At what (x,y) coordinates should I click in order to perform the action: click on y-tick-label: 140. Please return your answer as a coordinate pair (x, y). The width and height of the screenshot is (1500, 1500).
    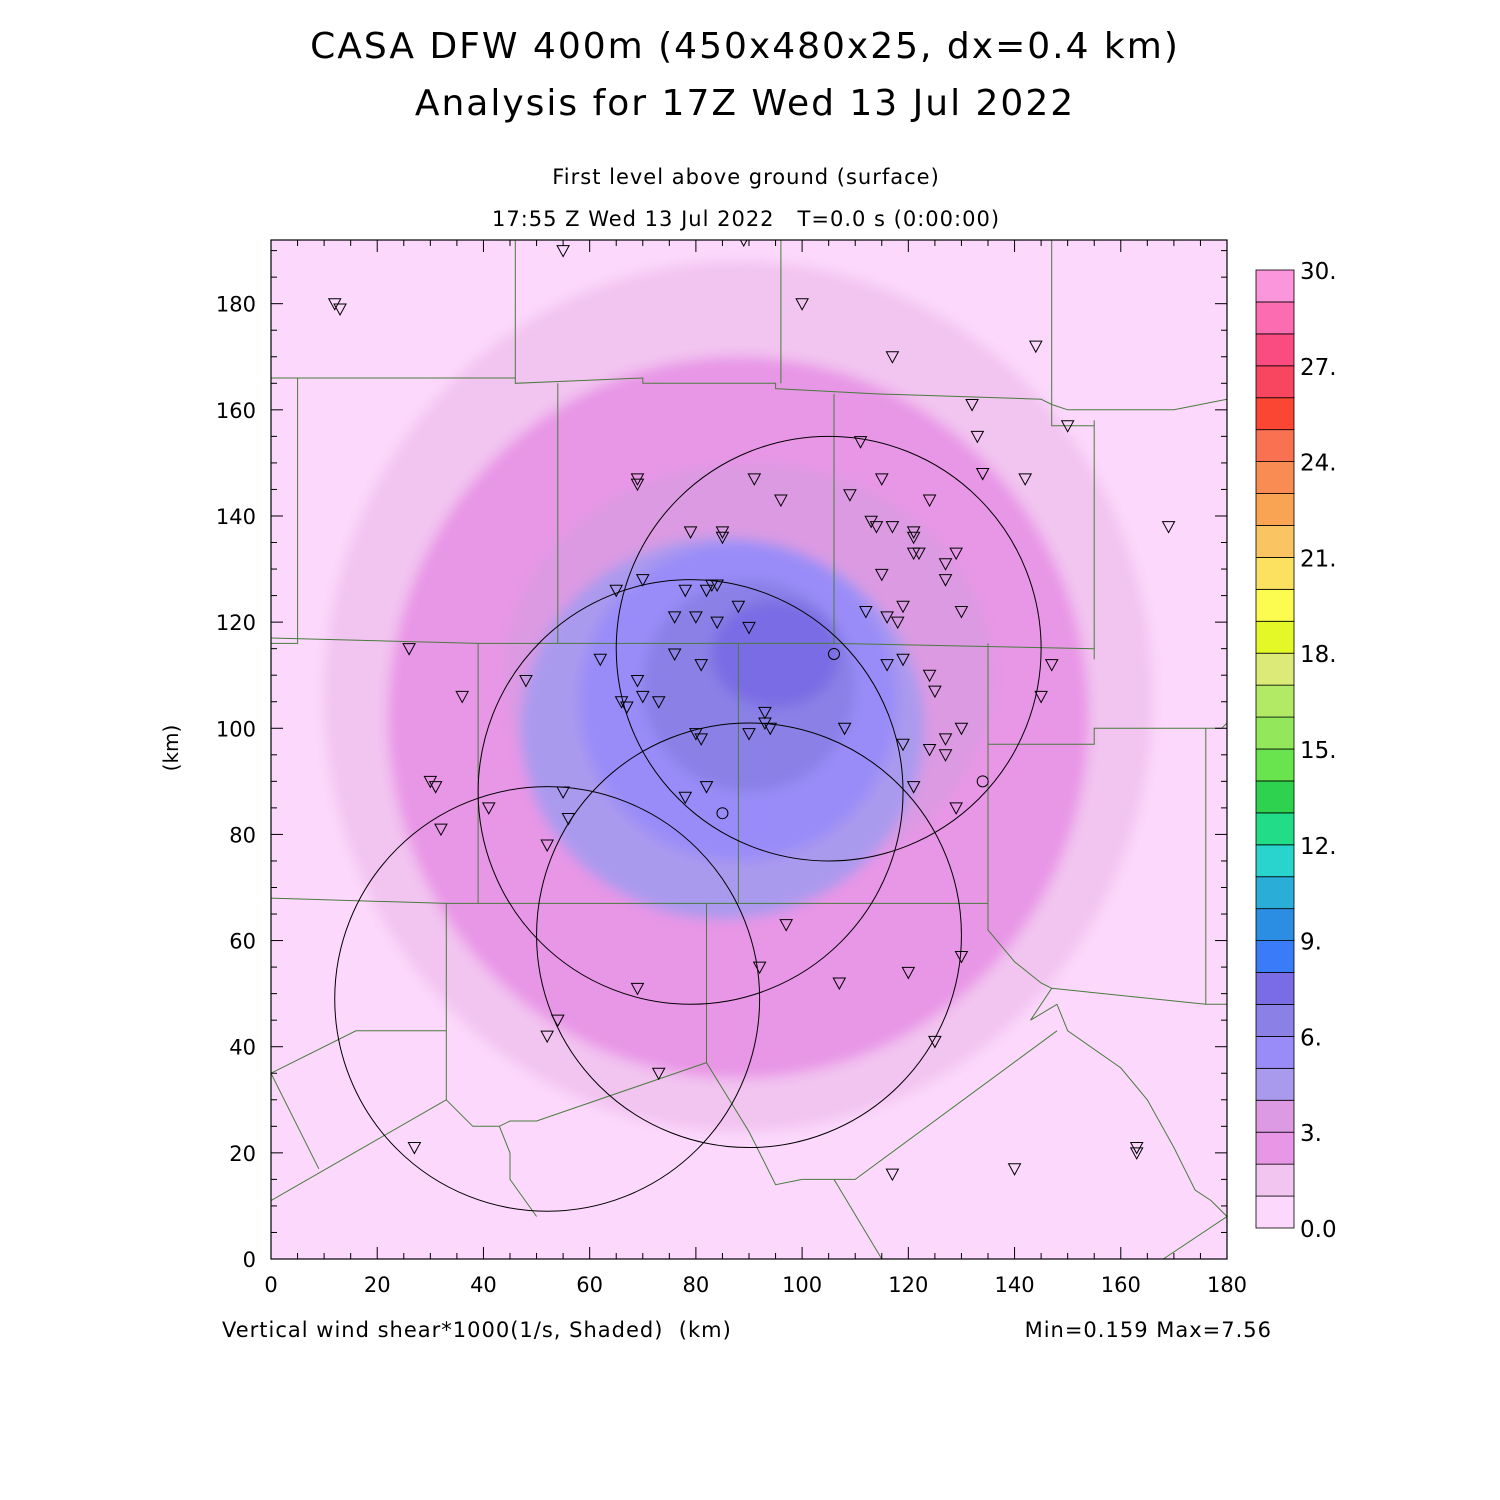
    Looking at the image, I should click on (236, 517).